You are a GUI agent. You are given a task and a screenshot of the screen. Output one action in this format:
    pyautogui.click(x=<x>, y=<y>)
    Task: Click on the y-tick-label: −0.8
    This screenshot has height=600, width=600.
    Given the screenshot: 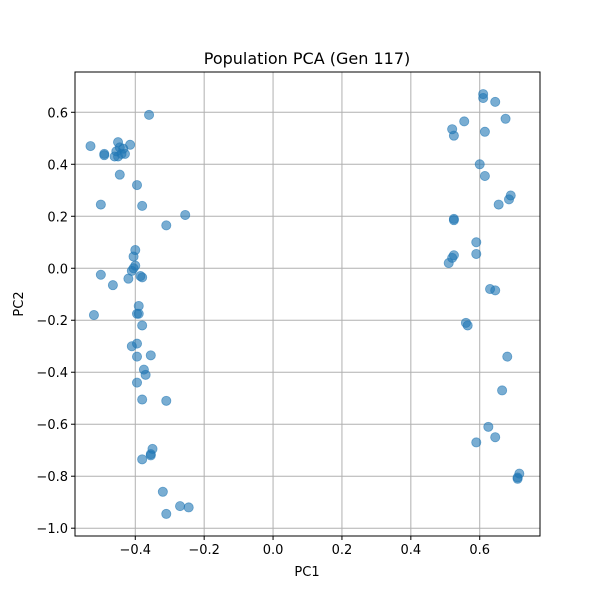 What is the action you would take?
    pyautogui.click(x=52, y=477)
    